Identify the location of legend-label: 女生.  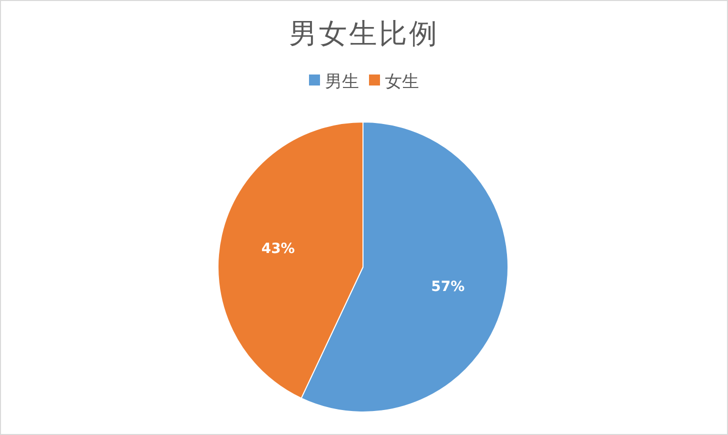
(402, 82).